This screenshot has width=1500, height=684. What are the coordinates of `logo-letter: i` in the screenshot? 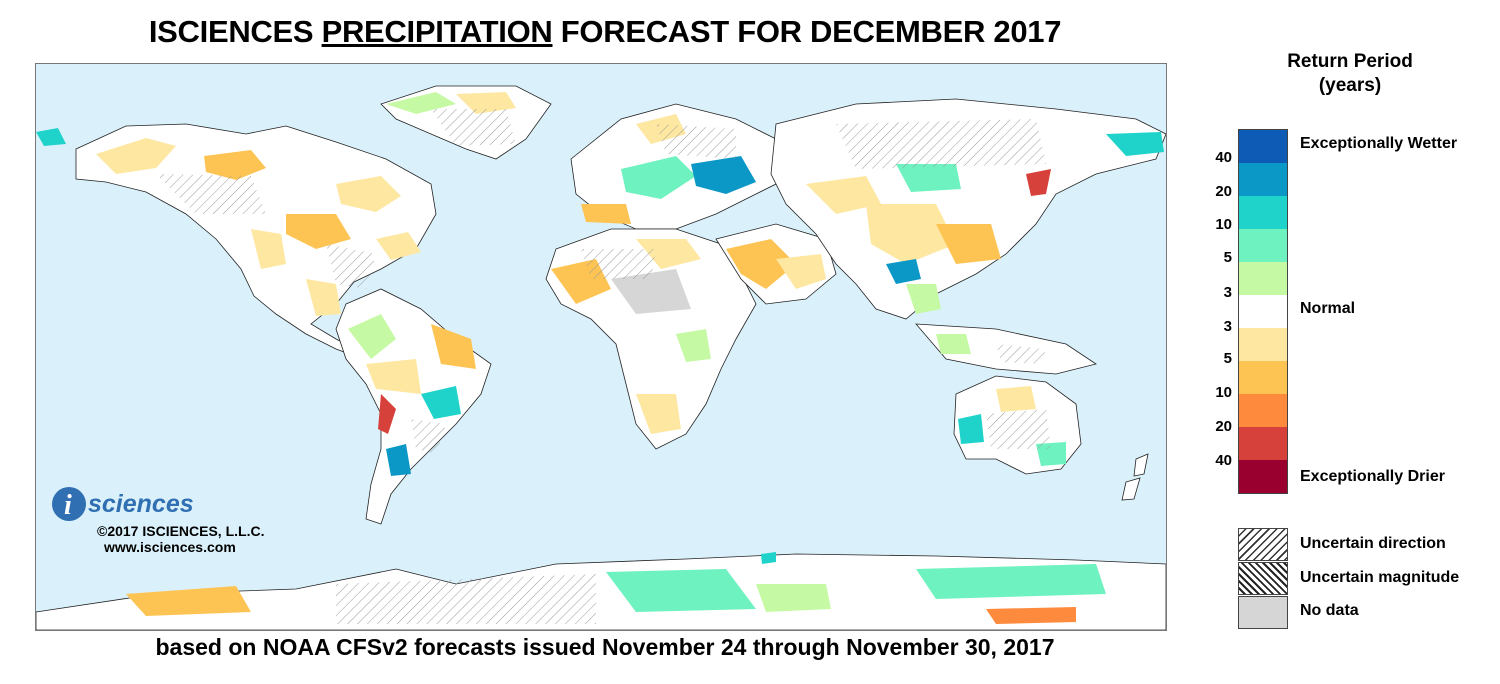 It's located at (68, 505).